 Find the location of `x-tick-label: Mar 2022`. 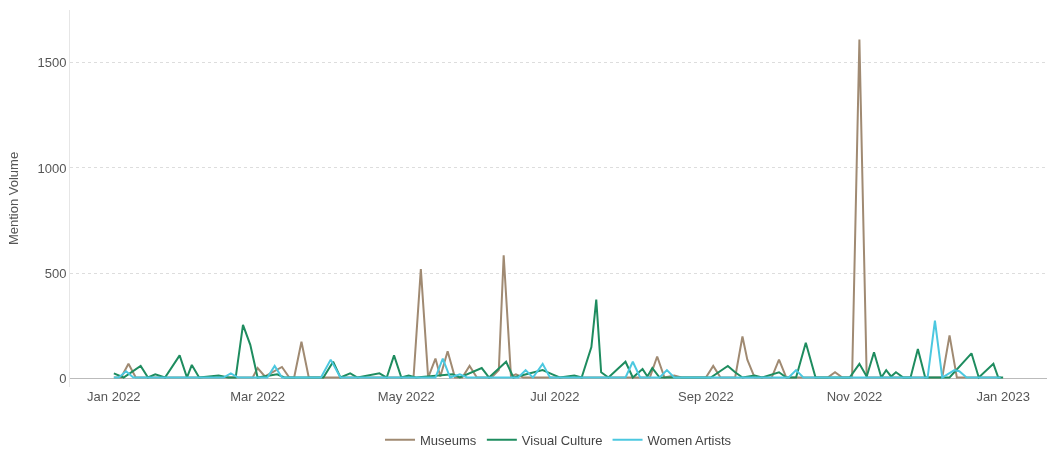

x-tick-label: Mar 2022 is located at coordinates (258, 396).